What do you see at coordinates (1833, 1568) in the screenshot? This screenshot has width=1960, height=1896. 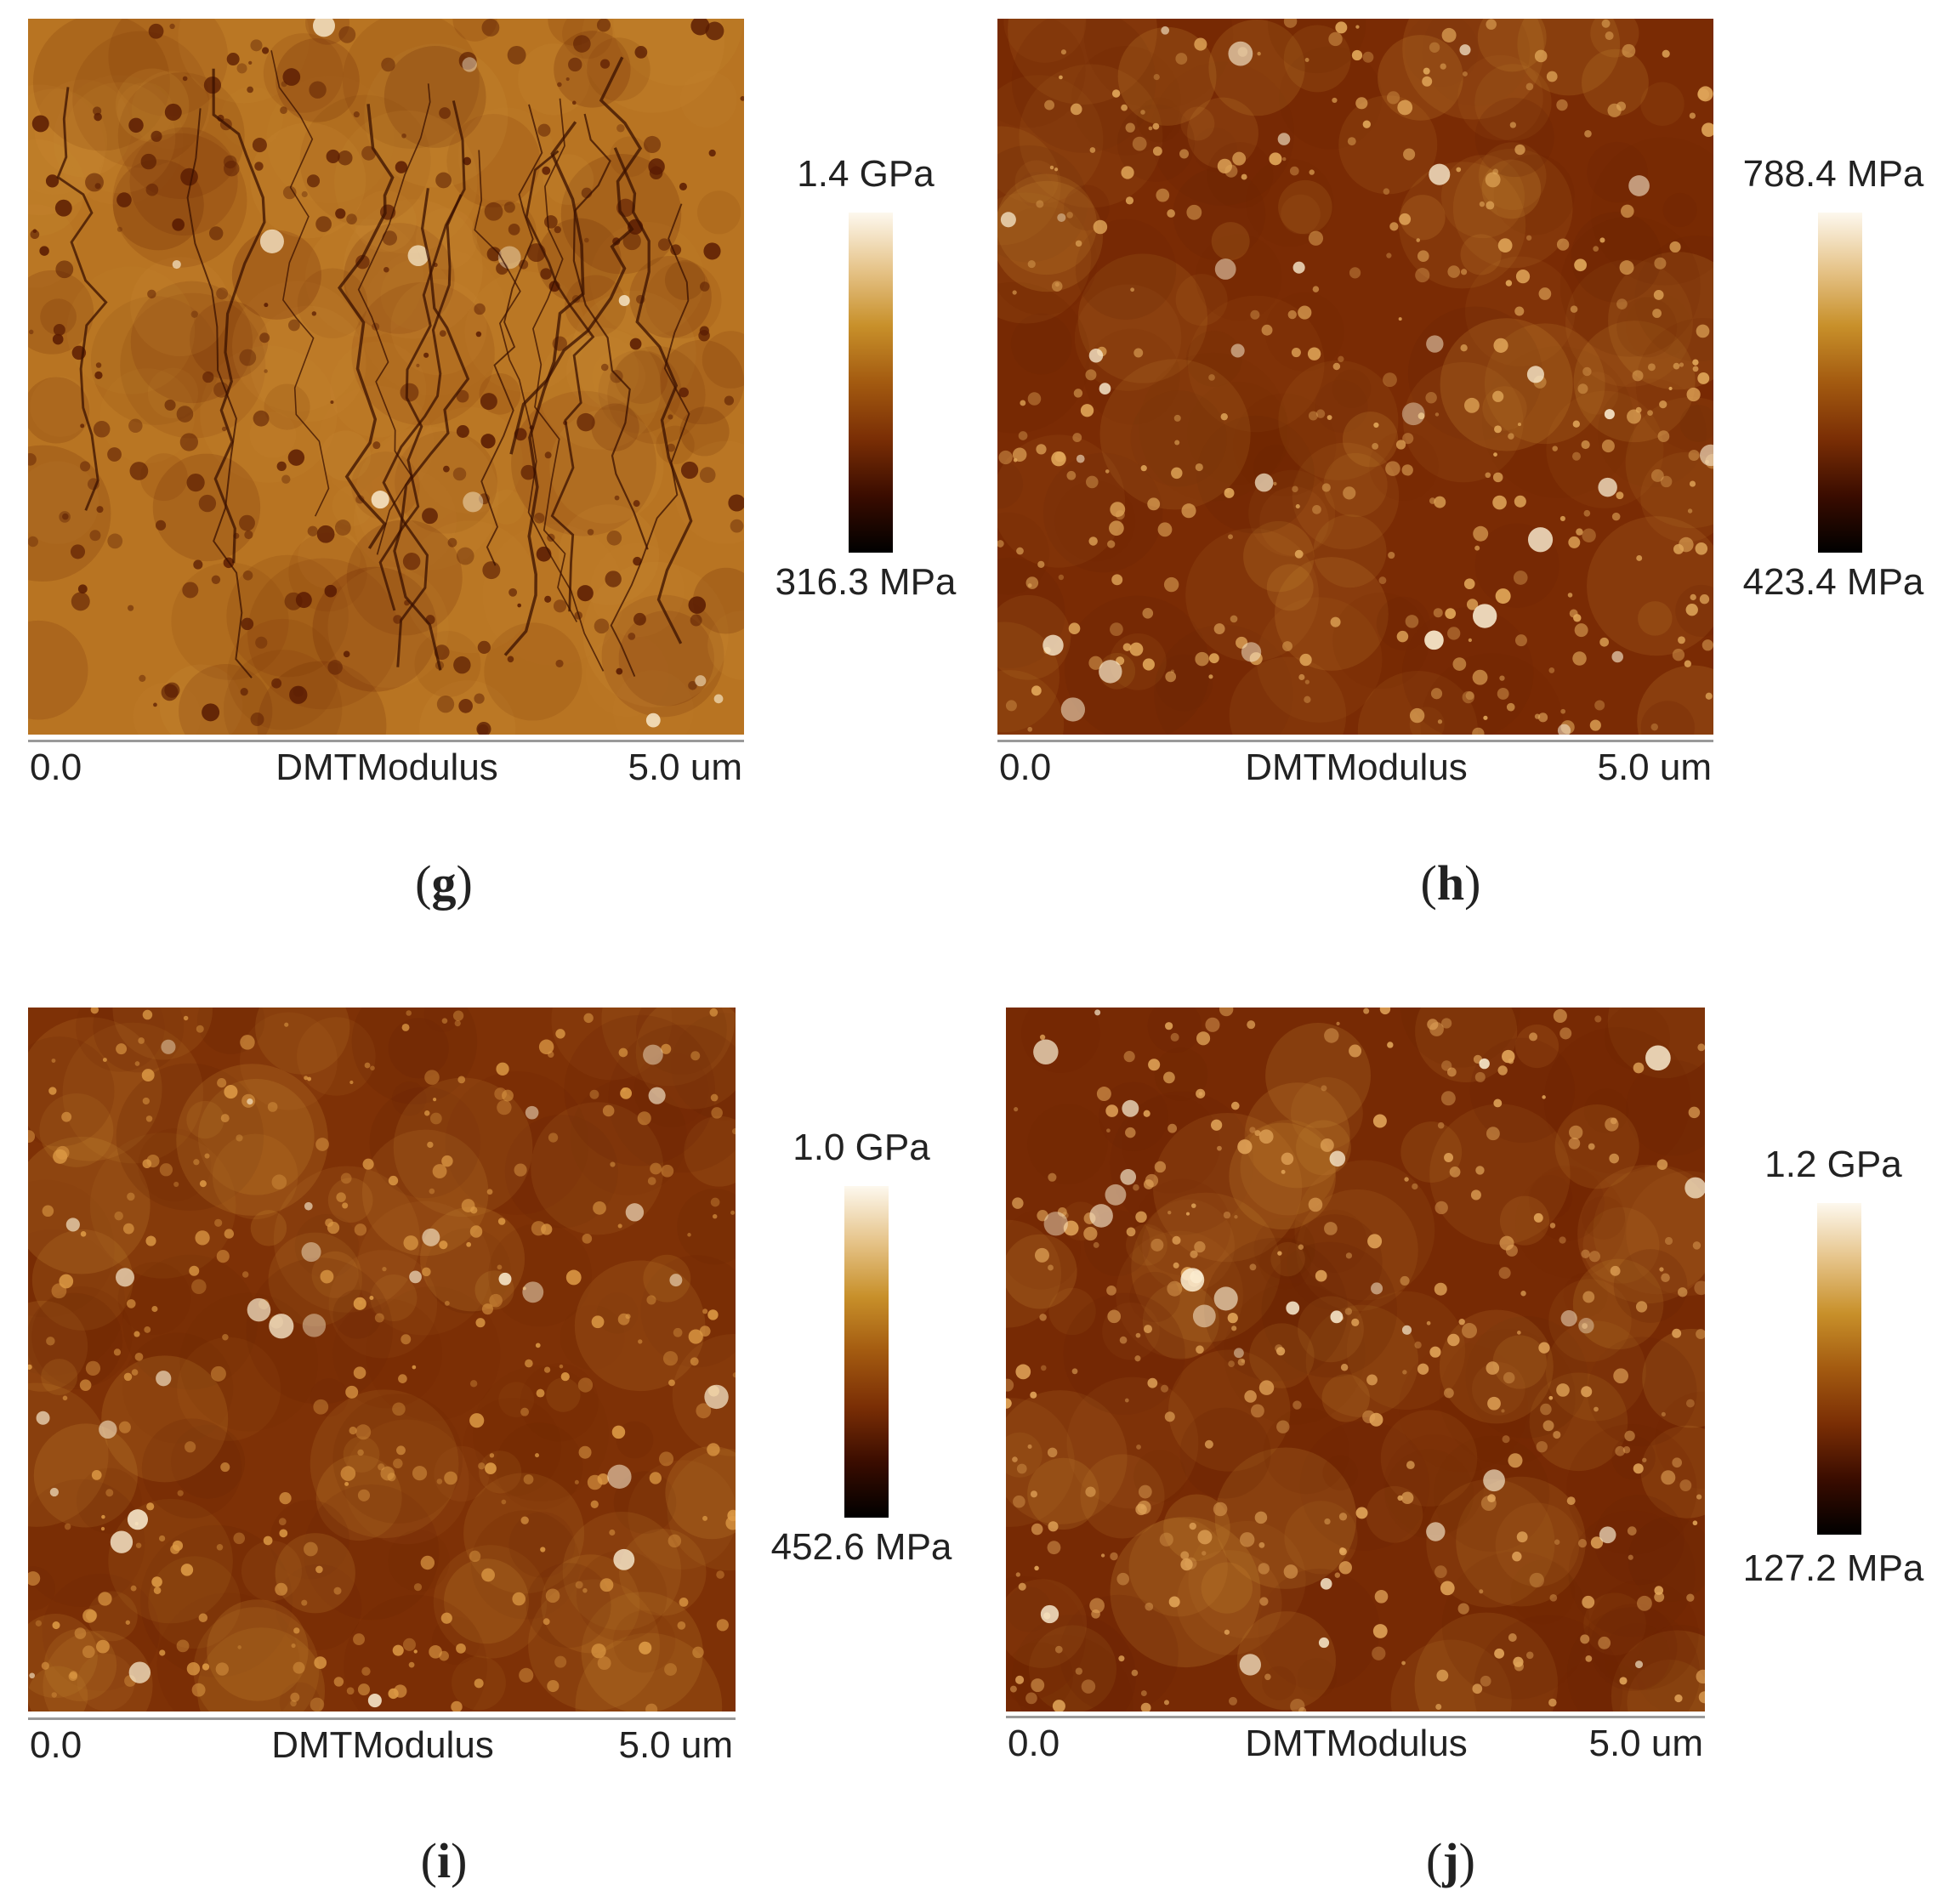 I see `colorbar-min-label: 127.2 MPa` at bounding box center [1833, 1568].